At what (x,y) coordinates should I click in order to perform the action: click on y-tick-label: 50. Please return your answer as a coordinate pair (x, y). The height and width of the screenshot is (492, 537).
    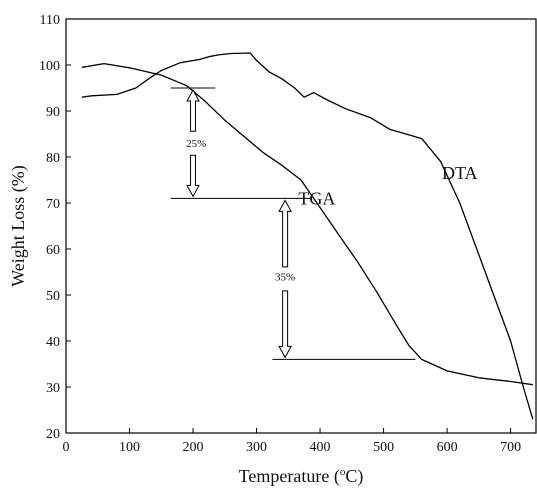
    Looking at the image, I should click on (53, 296).